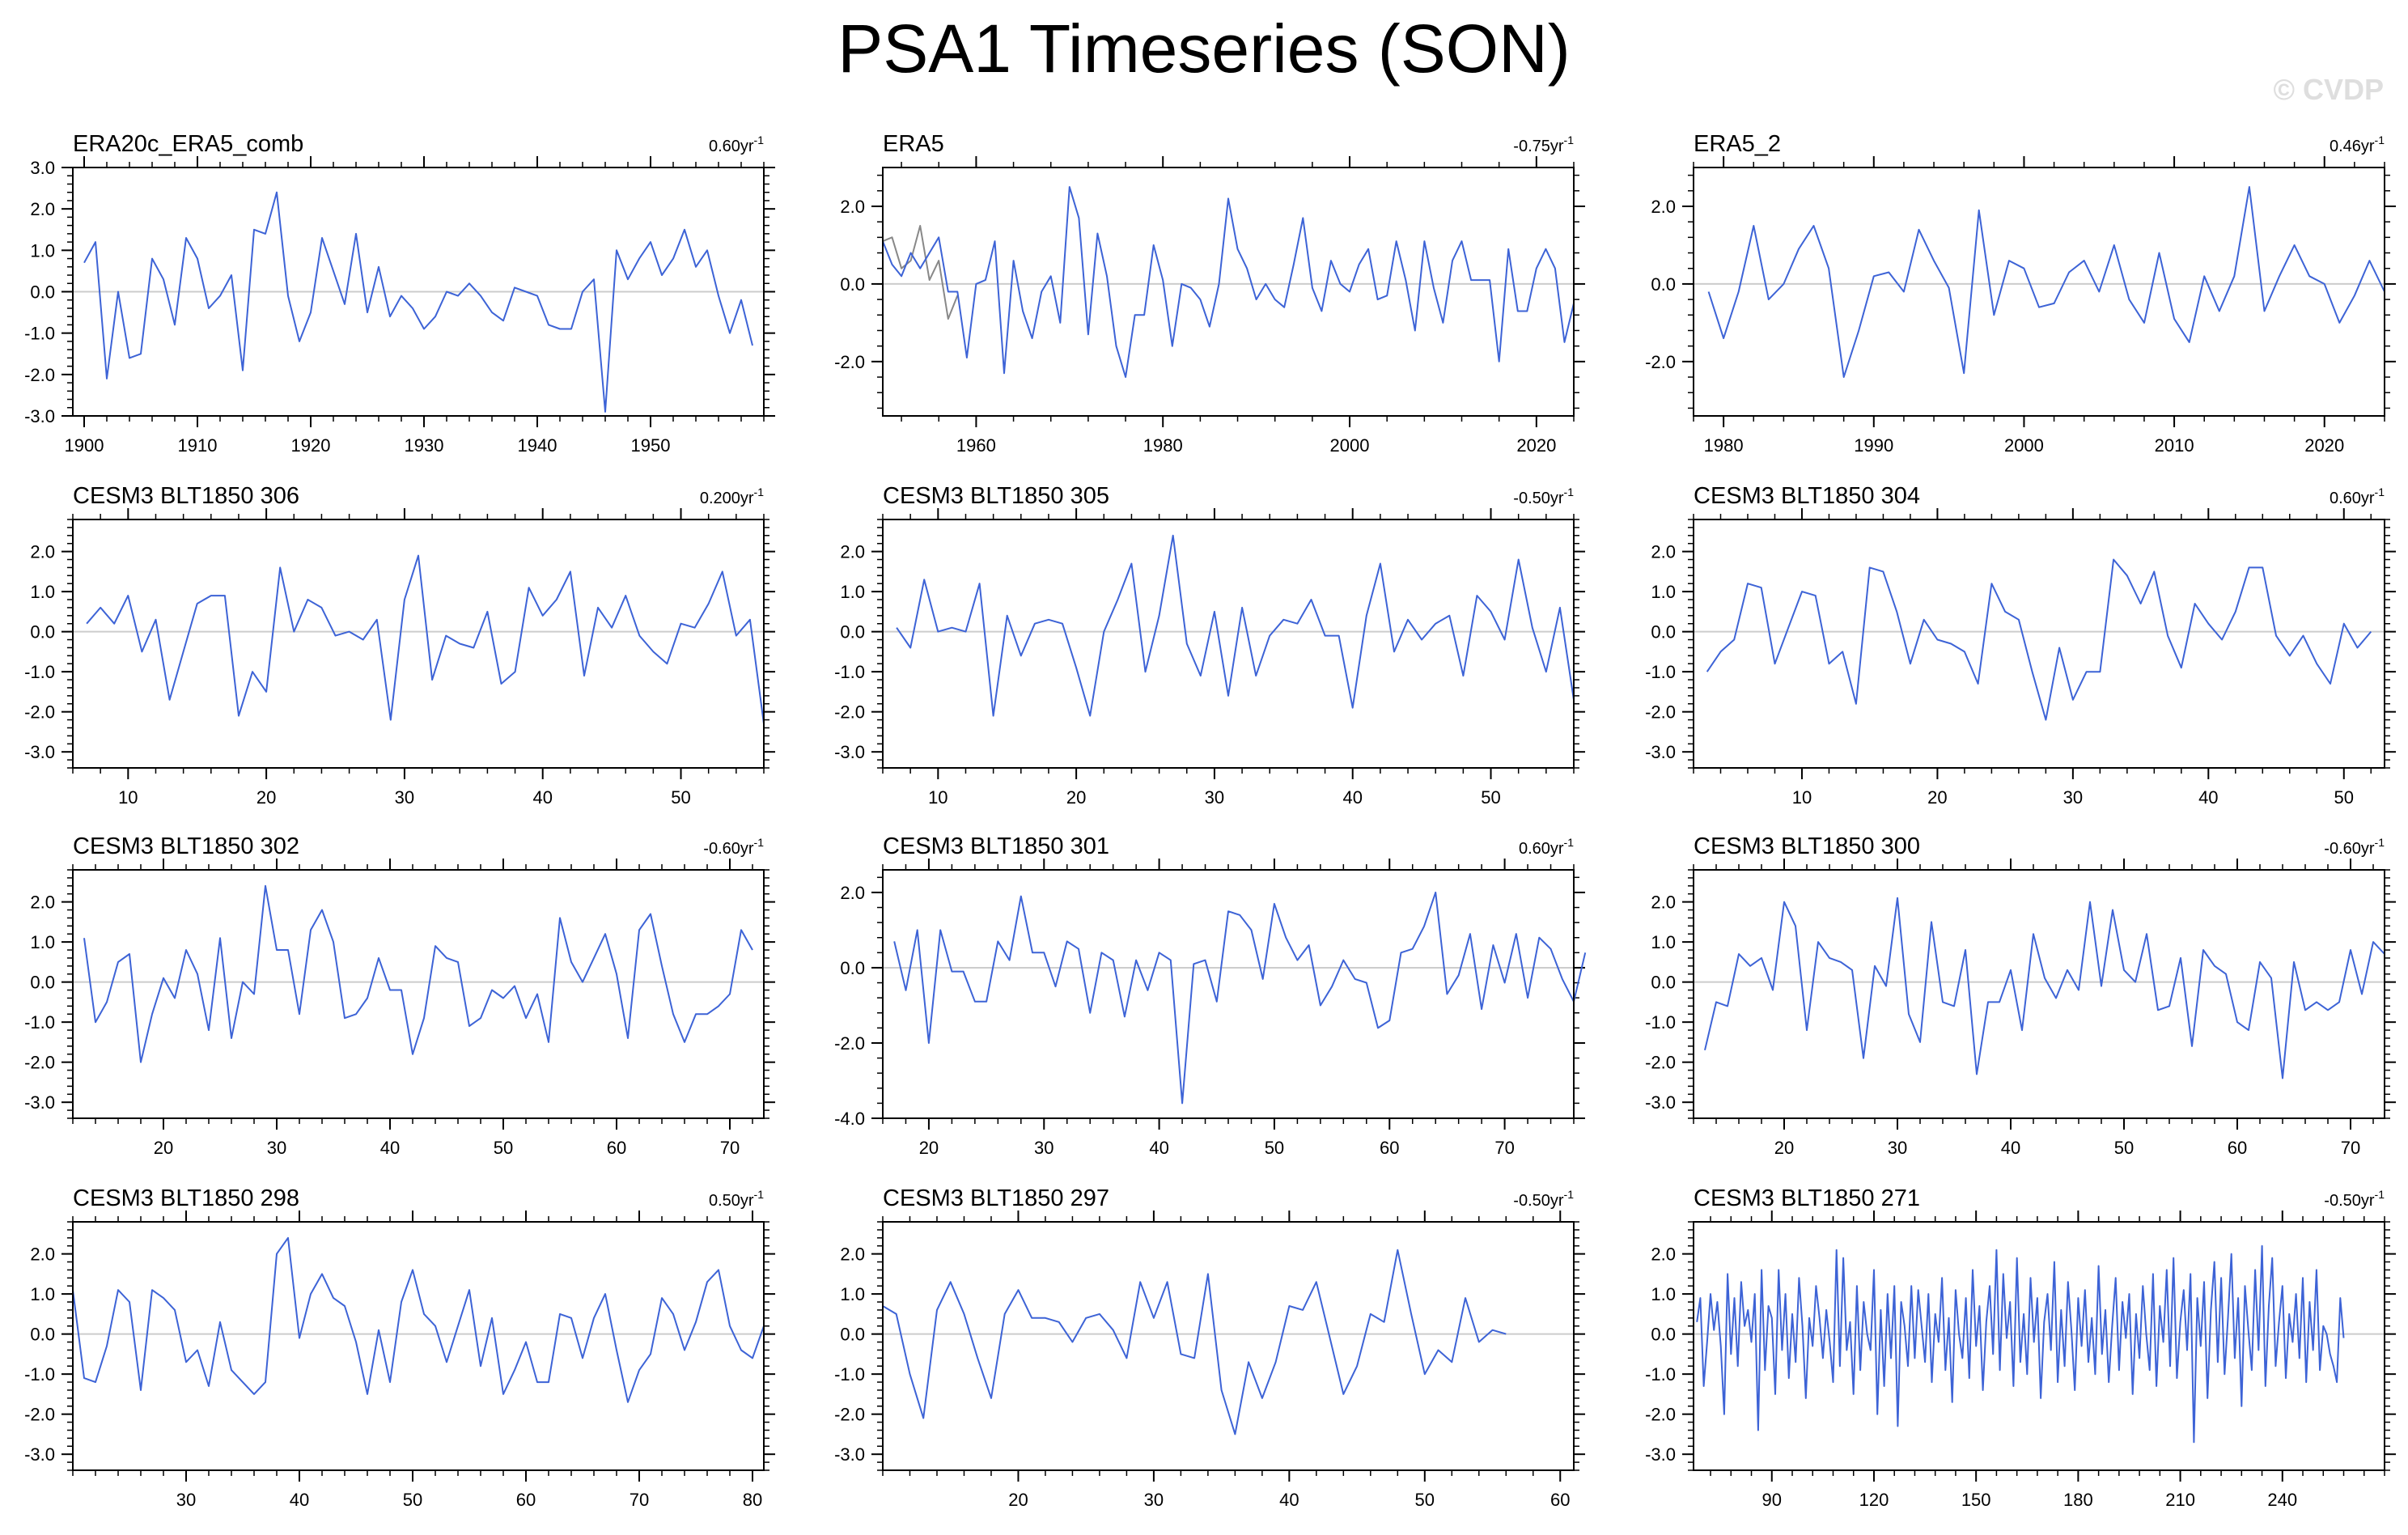  Describe the element at coordinates (84, 445) in the screenshot. I see `x-tick-label: 1900` at that location.